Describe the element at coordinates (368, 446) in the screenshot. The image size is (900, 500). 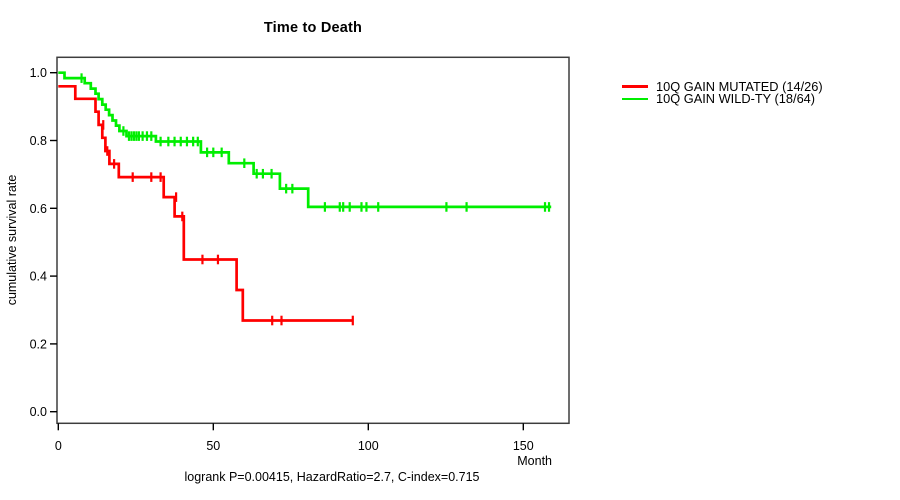
I see `x-tick-label: 100` at that location.